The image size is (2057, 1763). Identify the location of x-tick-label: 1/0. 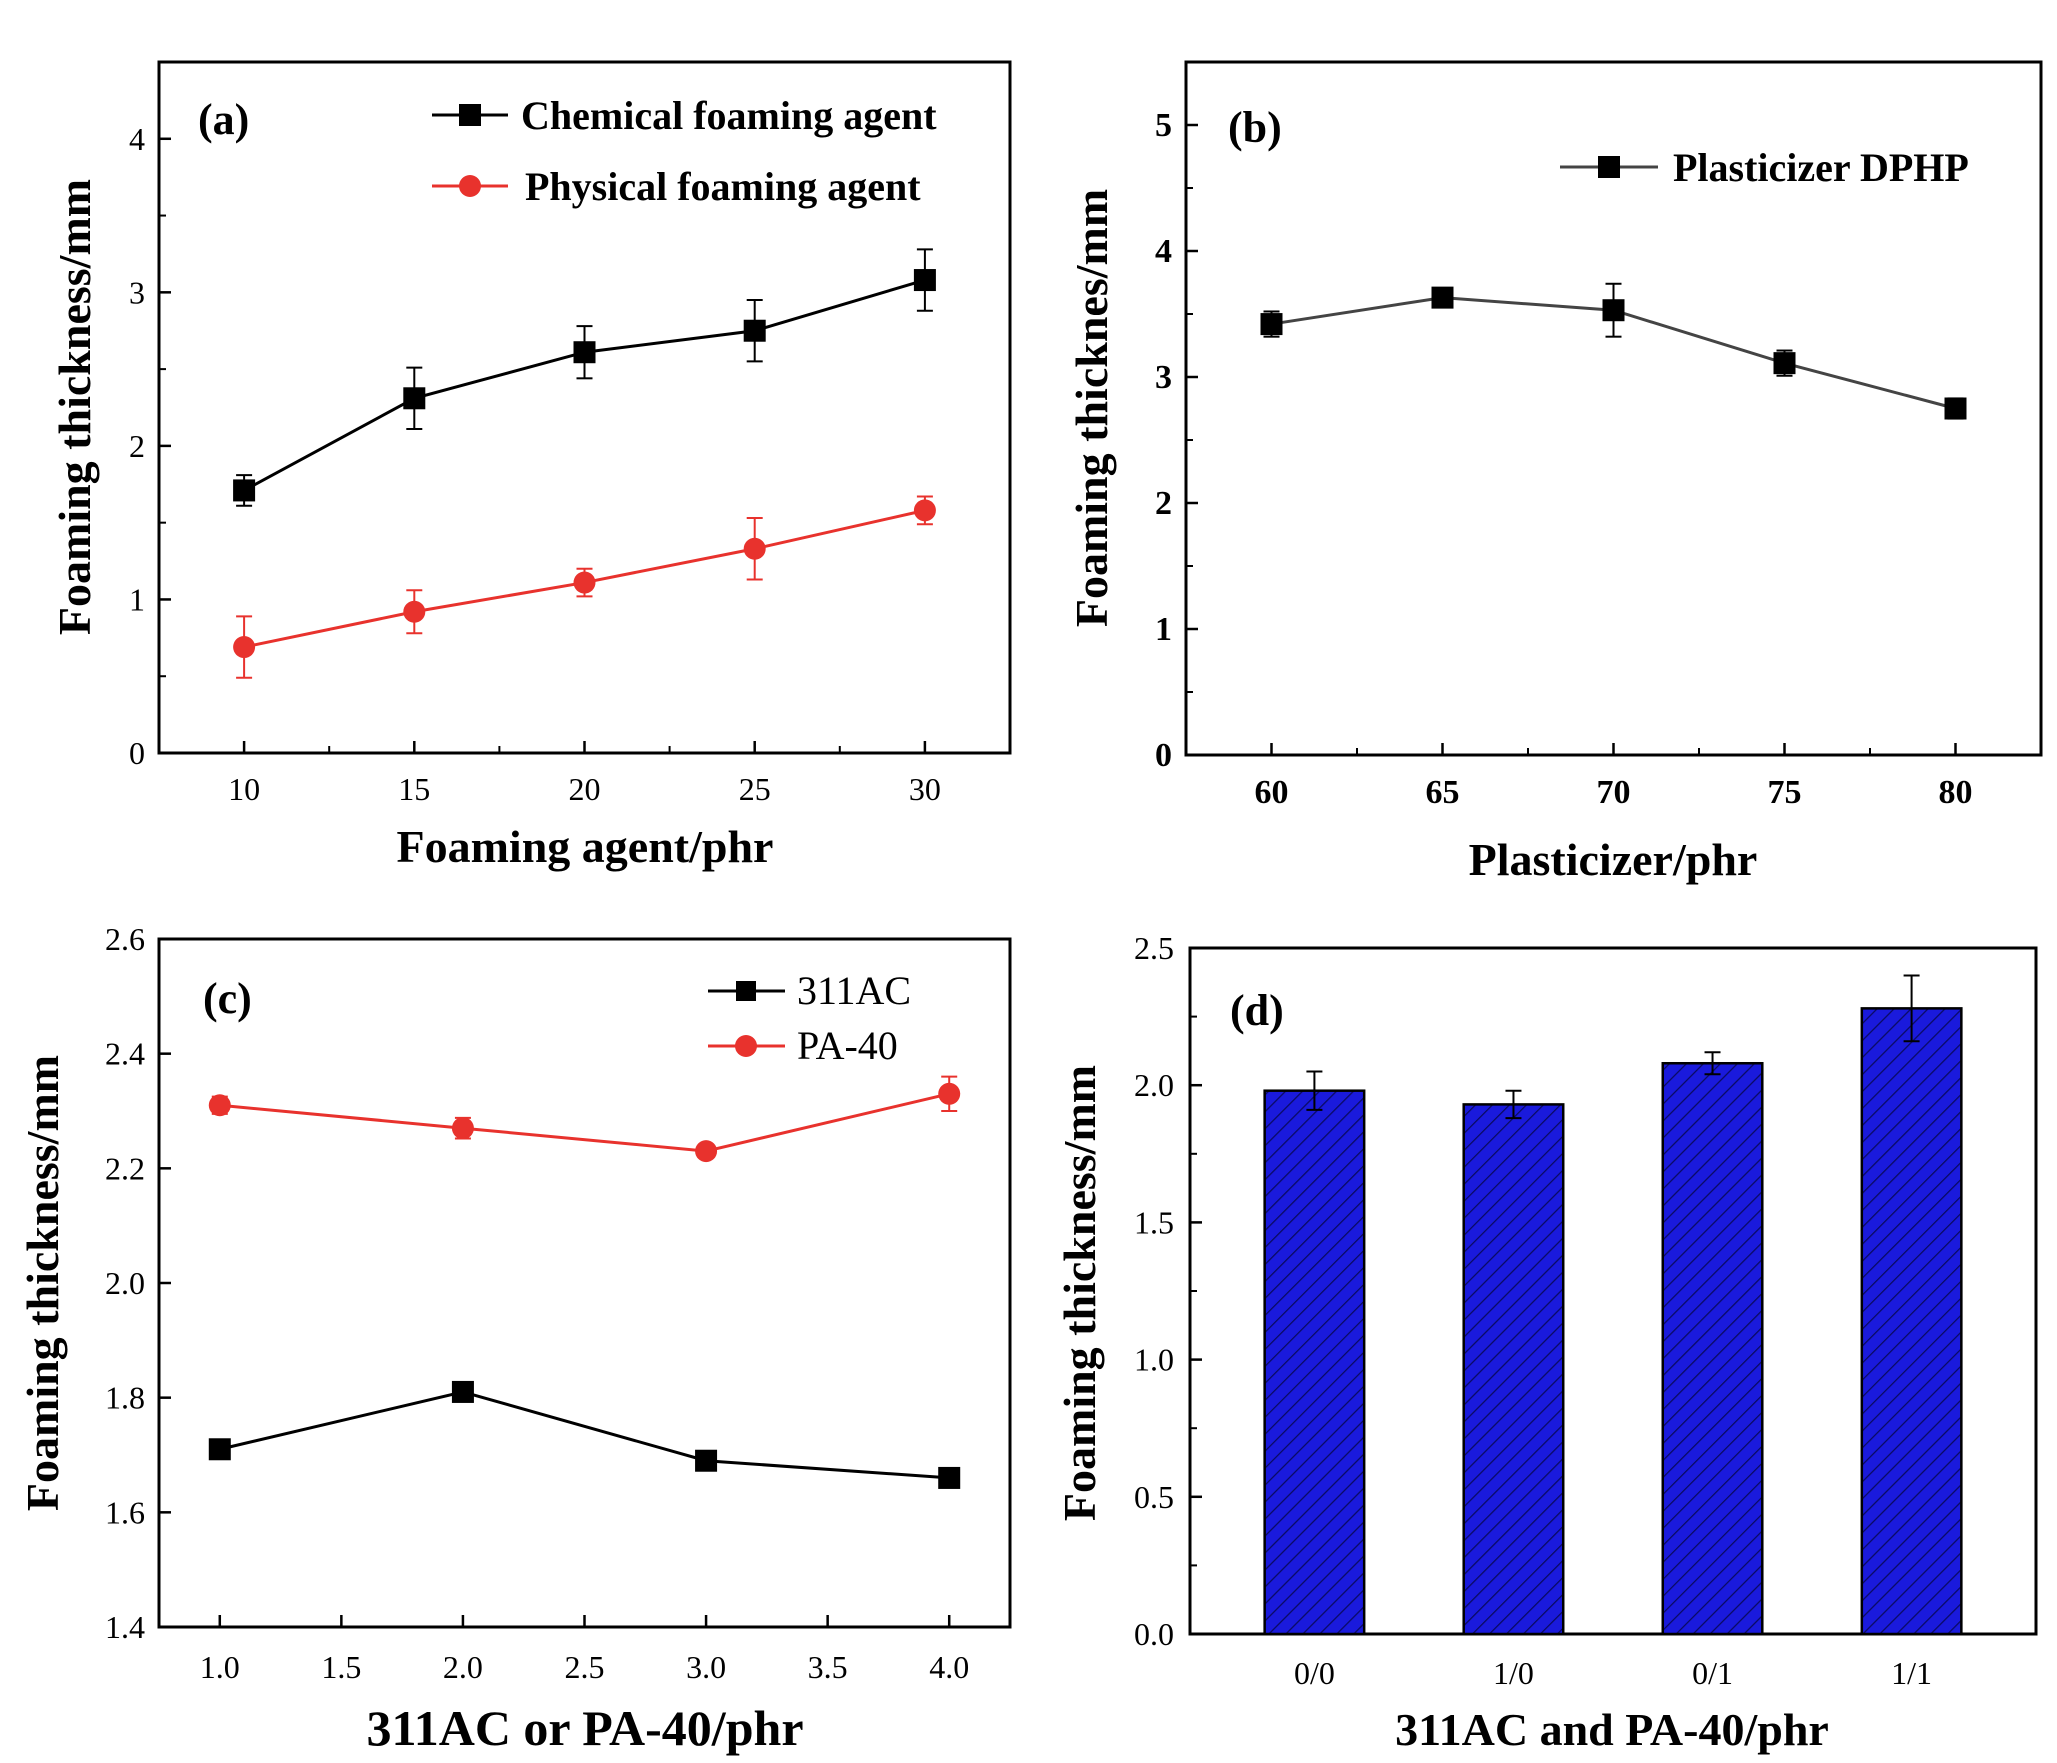
(1513, 1673).